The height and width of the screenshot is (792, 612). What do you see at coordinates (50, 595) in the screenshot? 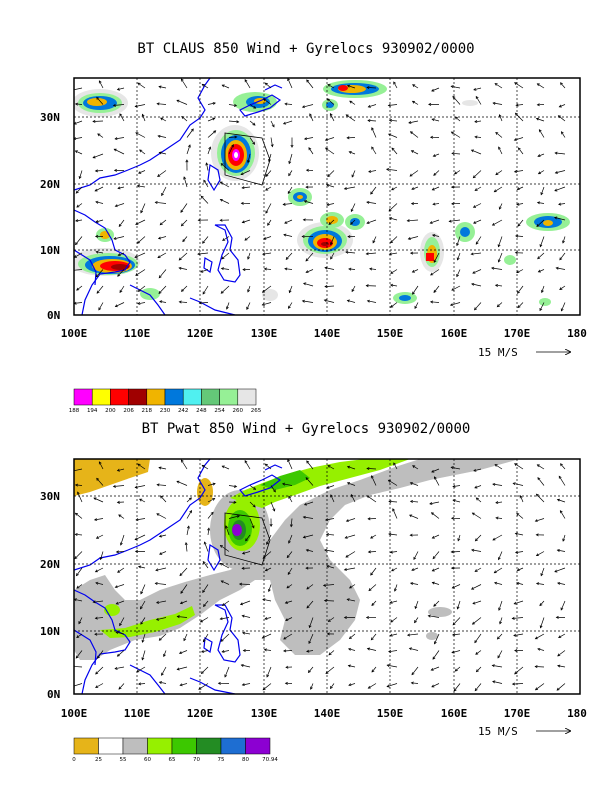
I see `bottom-lat-labels: 30N 20N 10N 0N` at bounding box center [50, 595].